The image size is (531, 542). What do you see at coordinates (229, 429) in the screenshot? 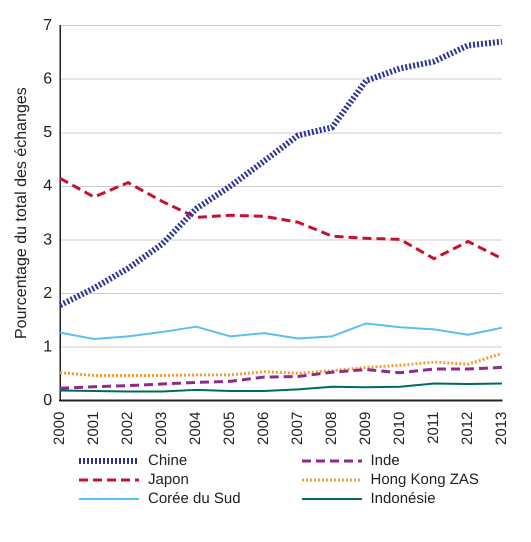
I see `x-tick-label: 2005` at bounding box center [229, 429].